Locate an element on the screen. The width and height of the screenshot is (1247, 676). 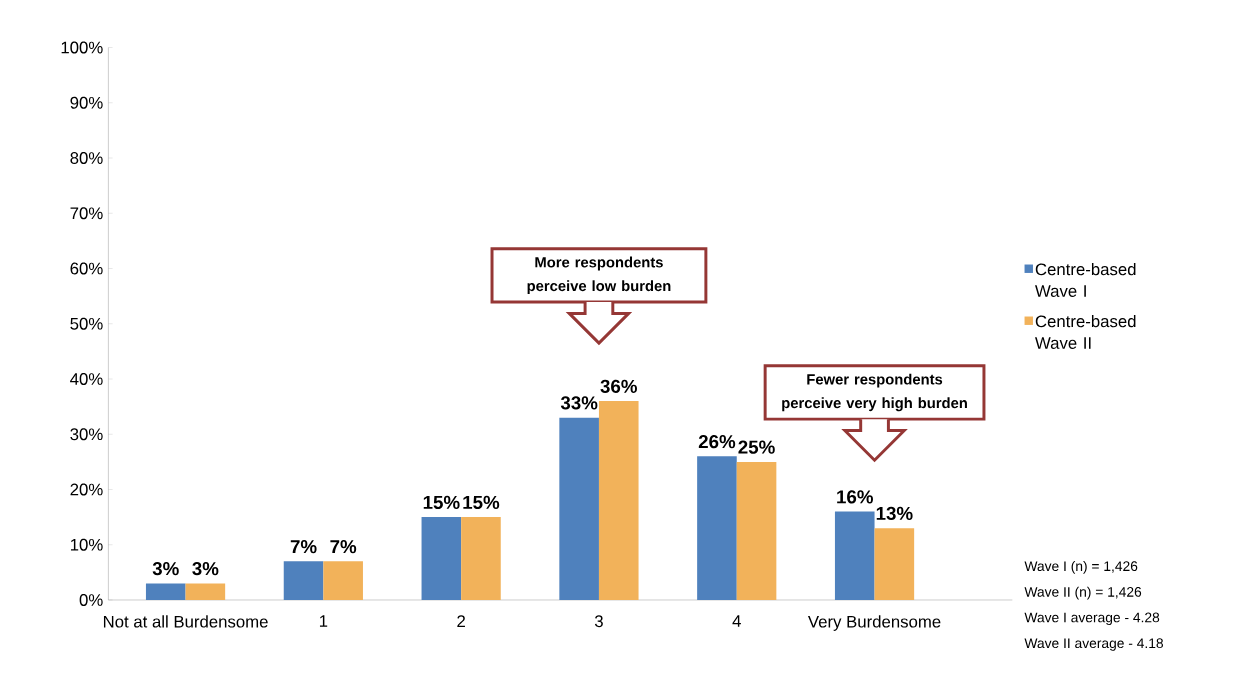
y-tick-label: 40% is located at coordinates (86, 378).